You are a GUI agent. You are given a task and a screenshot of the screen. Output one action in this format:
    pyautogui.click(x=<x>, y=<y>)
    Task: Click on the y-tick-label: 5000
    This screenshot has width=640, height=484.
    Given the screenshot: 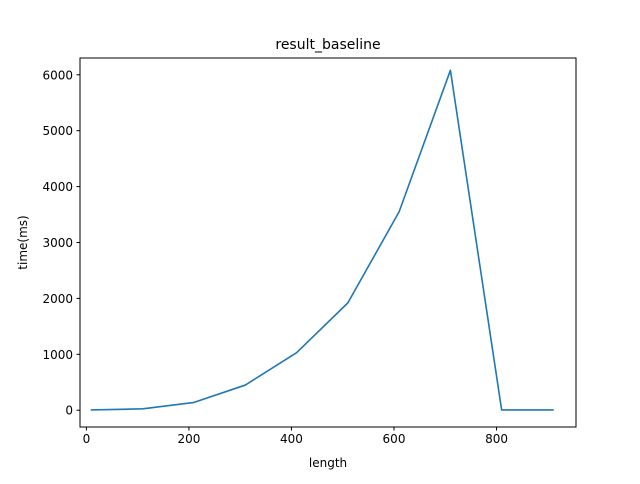 What is the action you would take?
    pyautogui.click(x=57, y=131)
    